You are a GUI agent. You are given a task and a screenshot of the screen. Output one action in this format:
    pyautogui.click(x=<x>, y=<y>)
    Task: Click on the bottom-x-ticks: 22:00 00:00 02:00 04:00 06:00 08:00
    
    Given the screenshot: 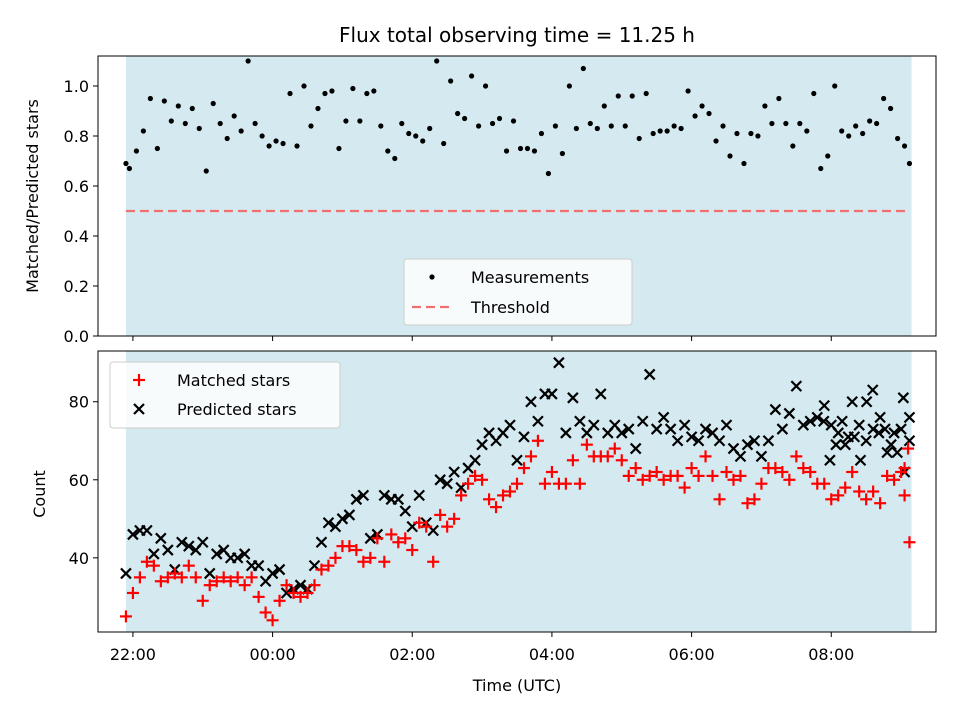 What is the action you would take?
    pyautogui.click(x=482, y=648)
    